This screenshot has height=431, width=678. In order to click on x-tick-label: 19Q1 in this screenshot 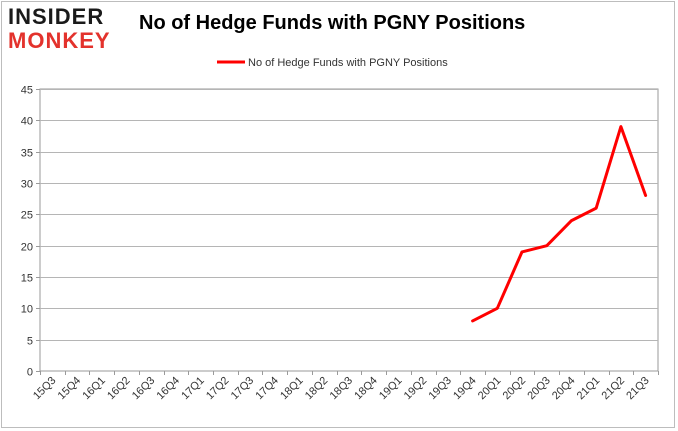, I will do `click(391, 389)`.